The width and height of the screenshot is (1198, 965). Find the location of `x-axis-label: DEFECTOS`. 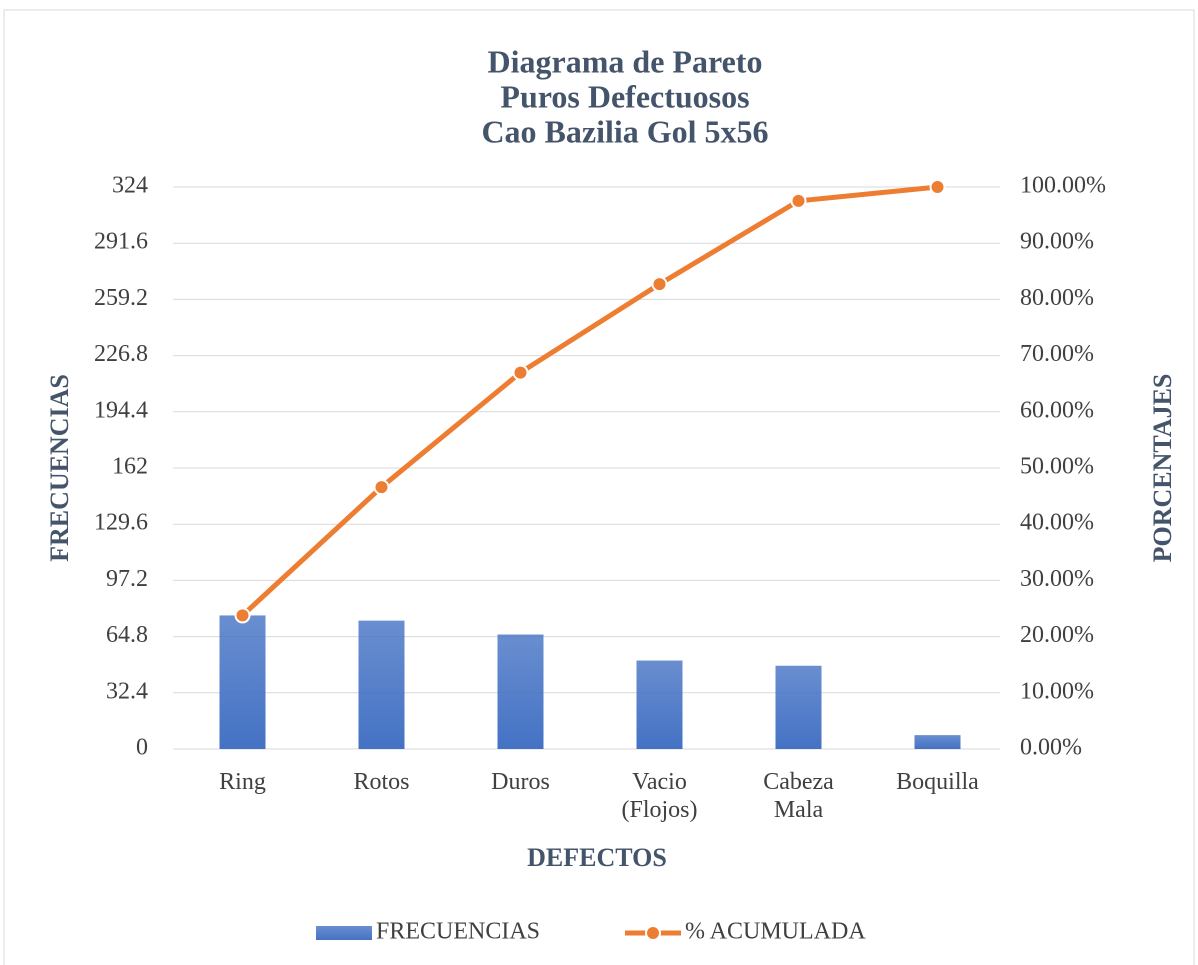

x-axis-label: DEFECTOS is located at coordinates (597, 857).